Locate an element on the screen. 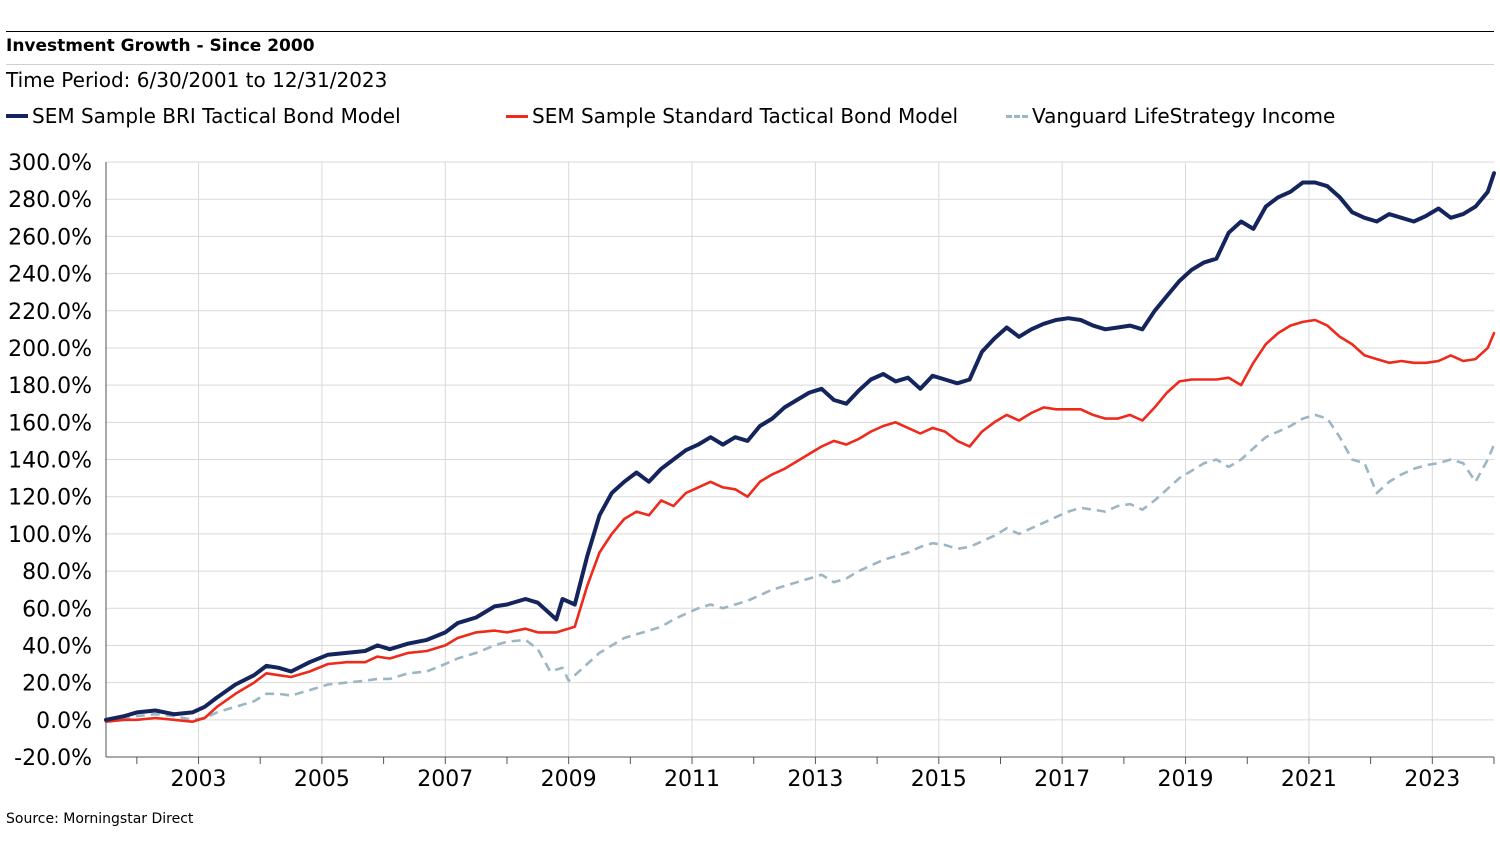 This screenshot has height=844, width=1500. x-tick-label: 2019 is located at coordinates (1186, 779).